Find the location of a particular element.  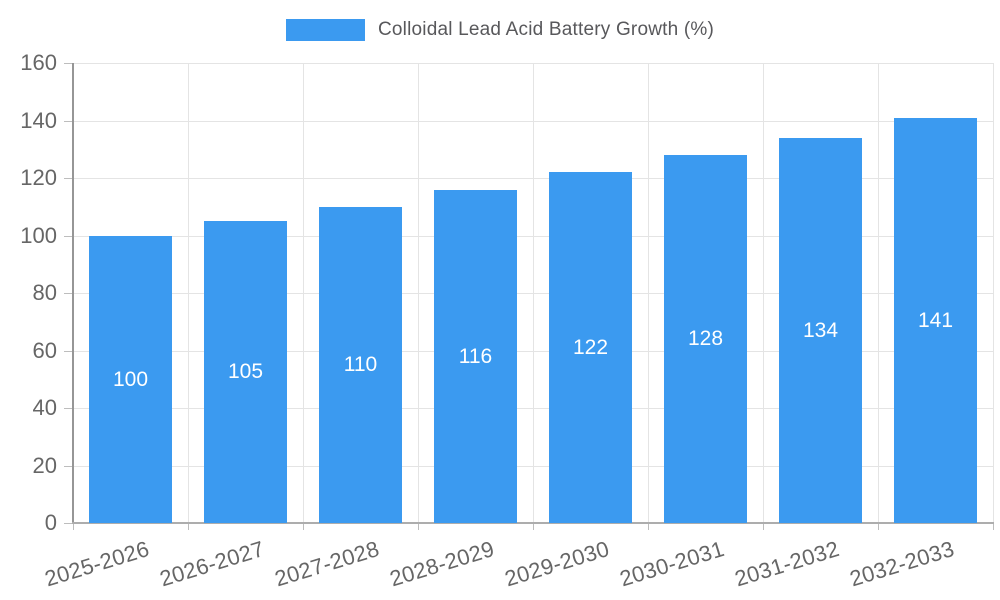

legend-label: Colloidal Lead Acid Battery Growth (%) is located at coordinates (546, 29).